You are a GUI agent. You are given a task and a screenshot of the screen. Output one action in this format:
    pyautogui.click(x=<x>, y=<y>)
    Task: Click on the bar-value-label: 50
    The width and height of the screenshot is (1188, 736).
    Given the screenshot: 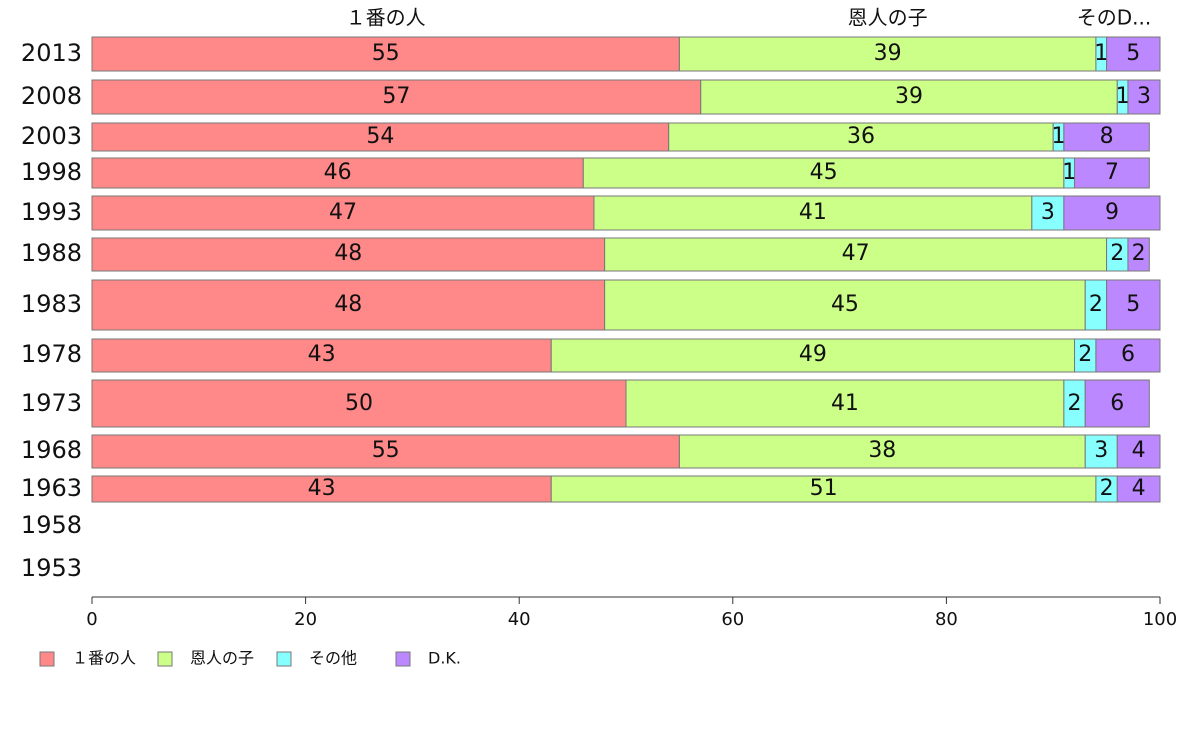 What is the action you would take?
    pyautogui.click(x=359, y=403)
    